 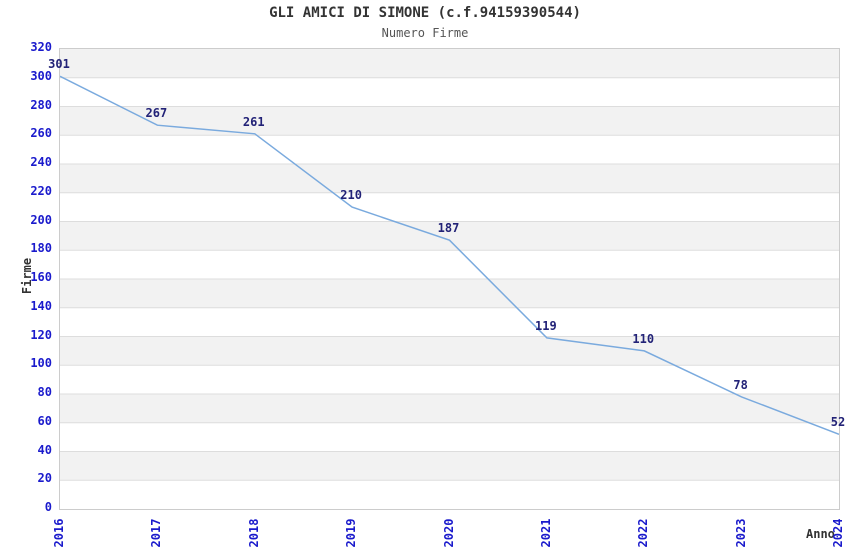 What do you see at coordinates (820, 534) in the screenshot?
I see `x-axis-title: Anno` at bounding box center [820, 534].